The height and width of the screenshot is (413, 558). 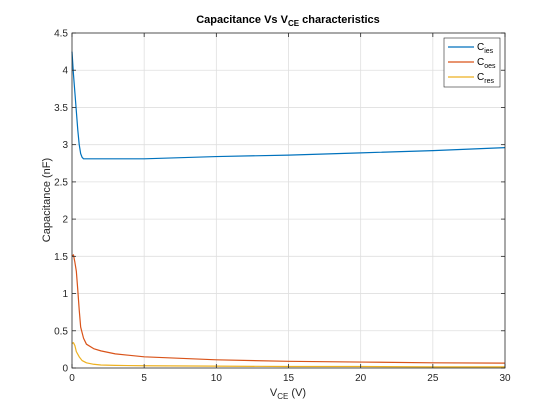 What do you see at coordinates (47, 200) in the screenshot?
I see `y-axis-label: Capacitance (nF)` at bounding box center [47, 200].